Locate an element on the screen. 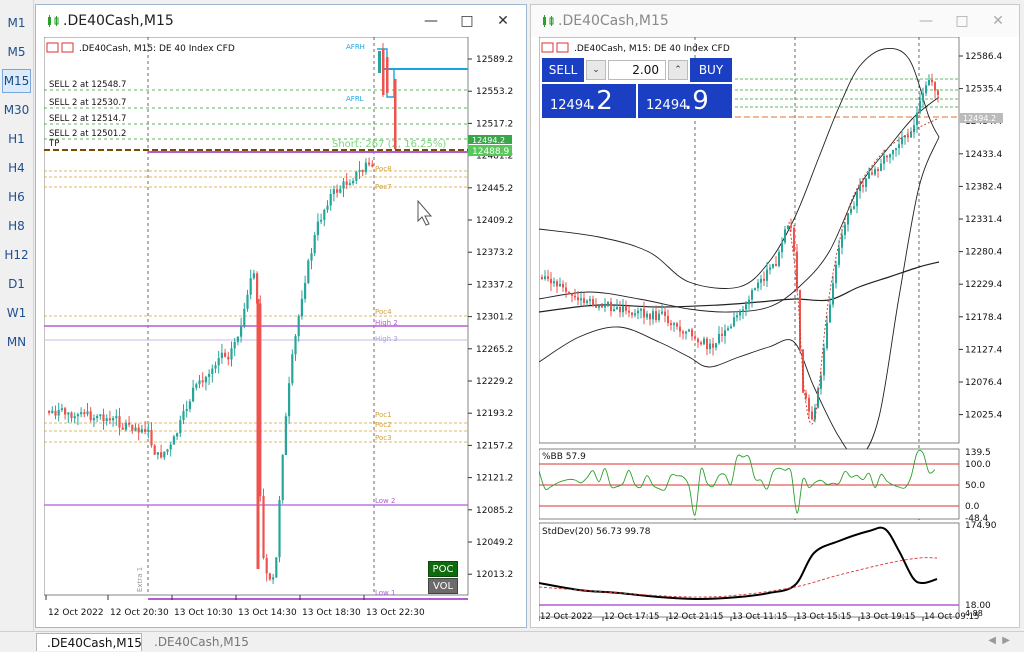 This screenshot has height=652, width=1024. timeframe-h4: H4 is located at coordinates (16, 168).